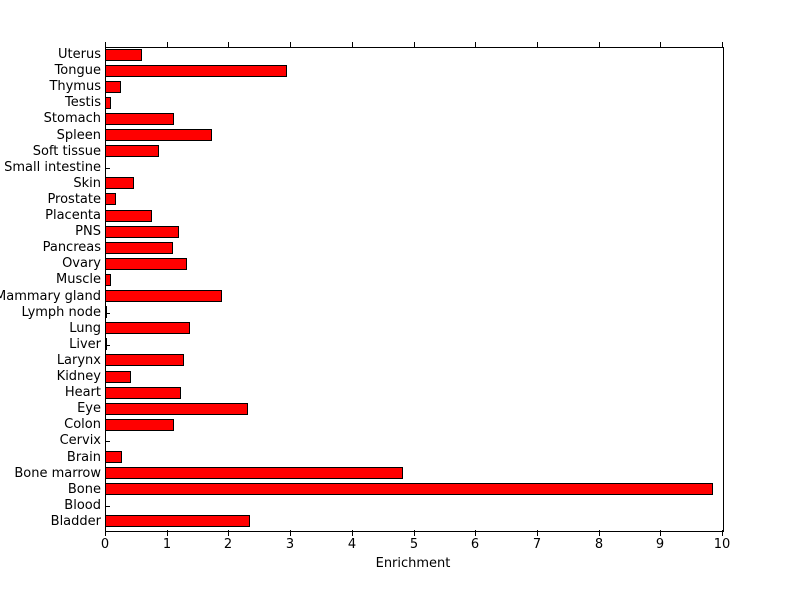  I want to click on y-label-bone-marrow: Bone marrow, so click(57, 473).